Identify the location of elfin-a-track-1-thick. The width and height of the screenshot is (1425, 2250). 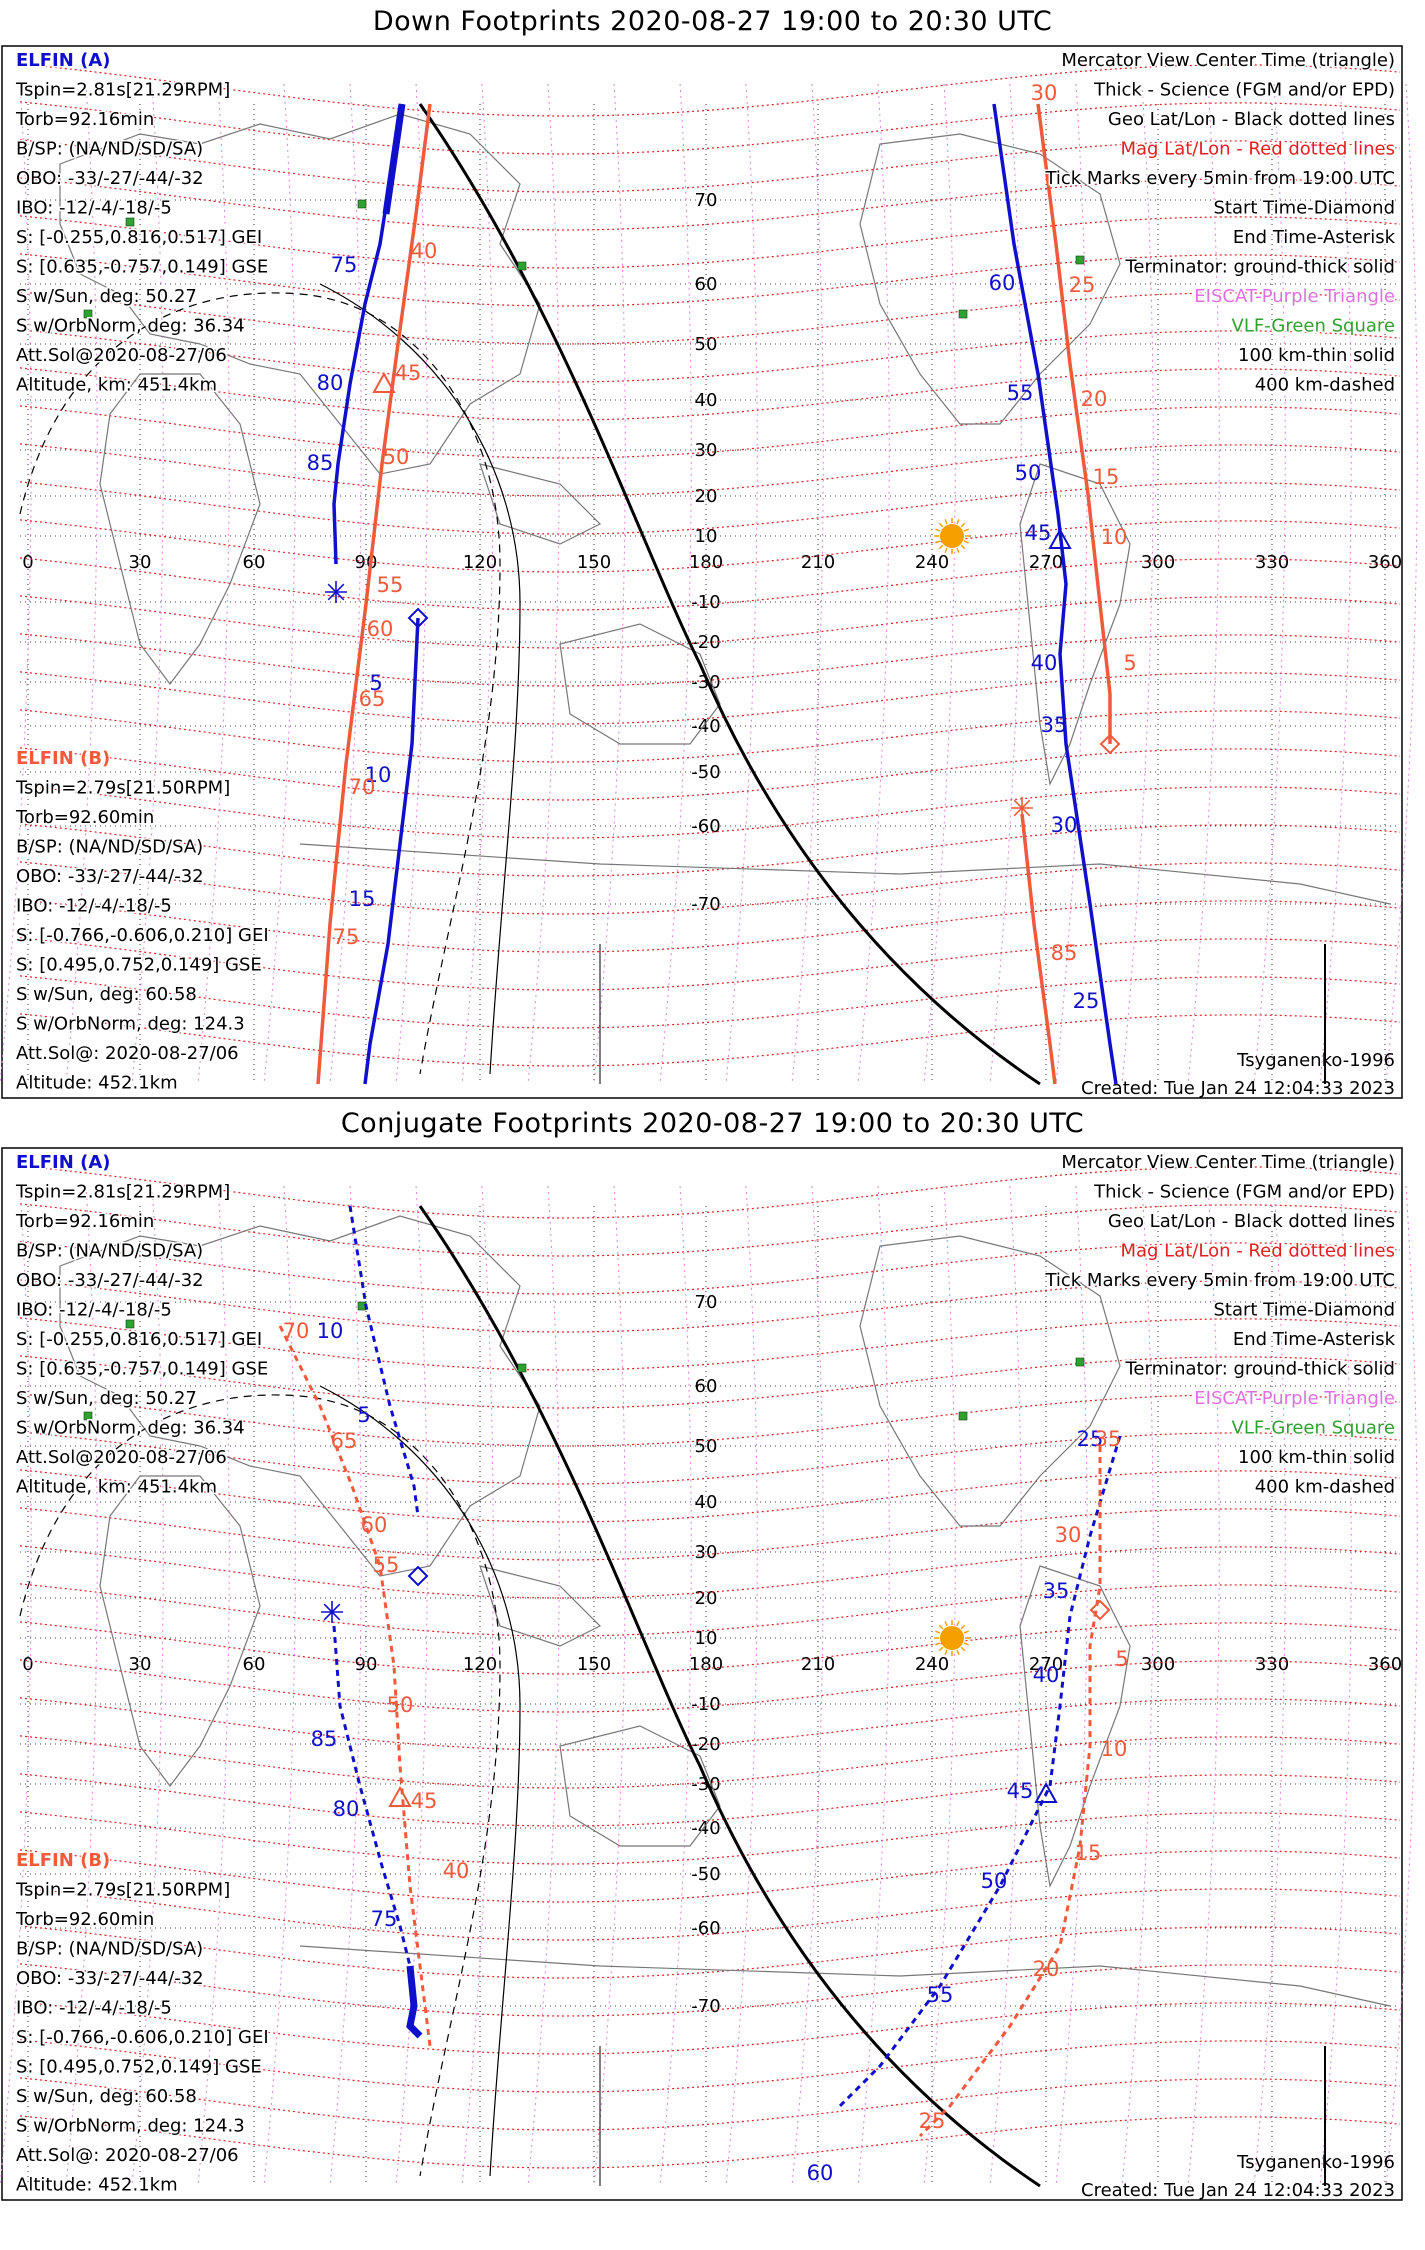
(394, 159).